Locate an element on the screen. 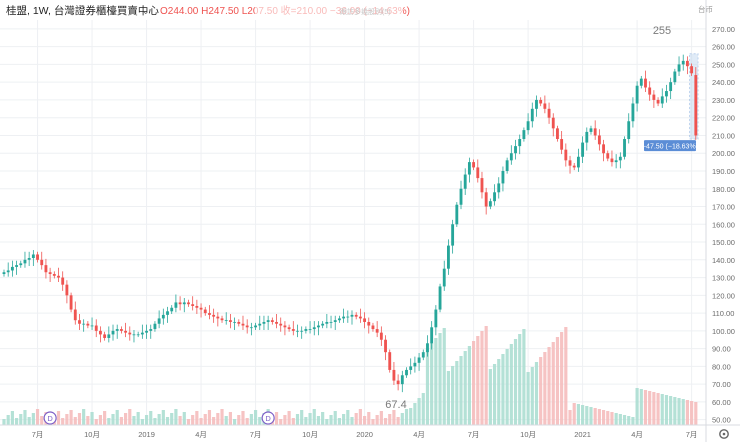 The image size is (740, 447). price-tick-label: 130.00 is located at coordinates (723, 278).